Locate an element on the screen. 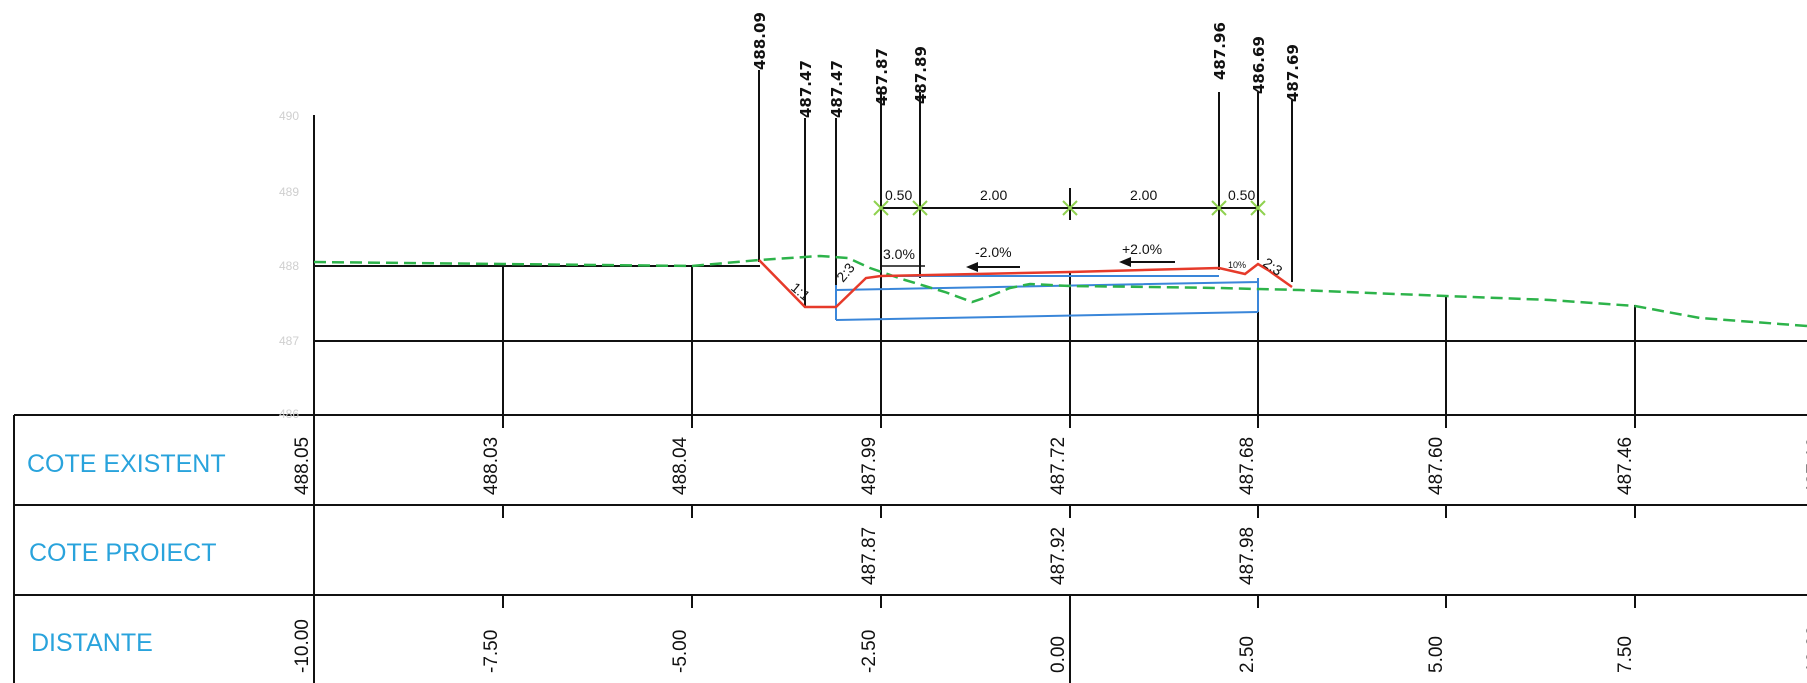  cell-distance: -7.50 is located at coordinates (491, 651).